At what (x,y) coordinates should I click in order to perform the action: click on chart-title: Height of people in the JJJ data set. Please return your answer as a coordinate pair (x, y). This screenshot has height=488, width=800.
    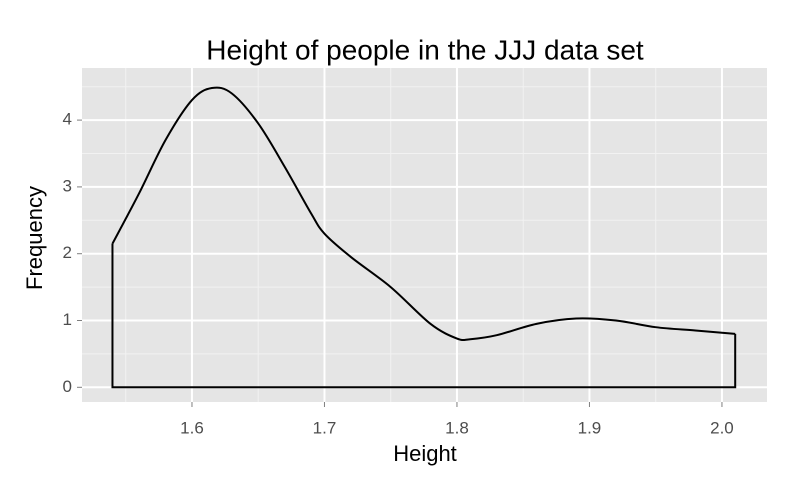
    Looking at the image, I should click on (425, 49).